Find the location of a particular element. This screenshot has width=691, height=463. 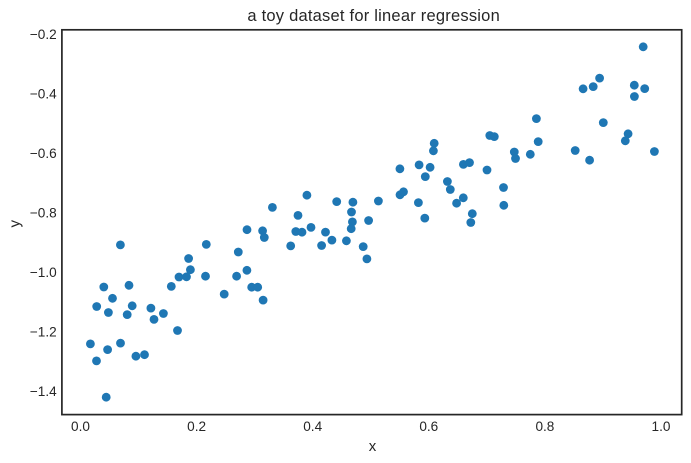

svg-text: 0.8 is located at coordinates (544, 426).